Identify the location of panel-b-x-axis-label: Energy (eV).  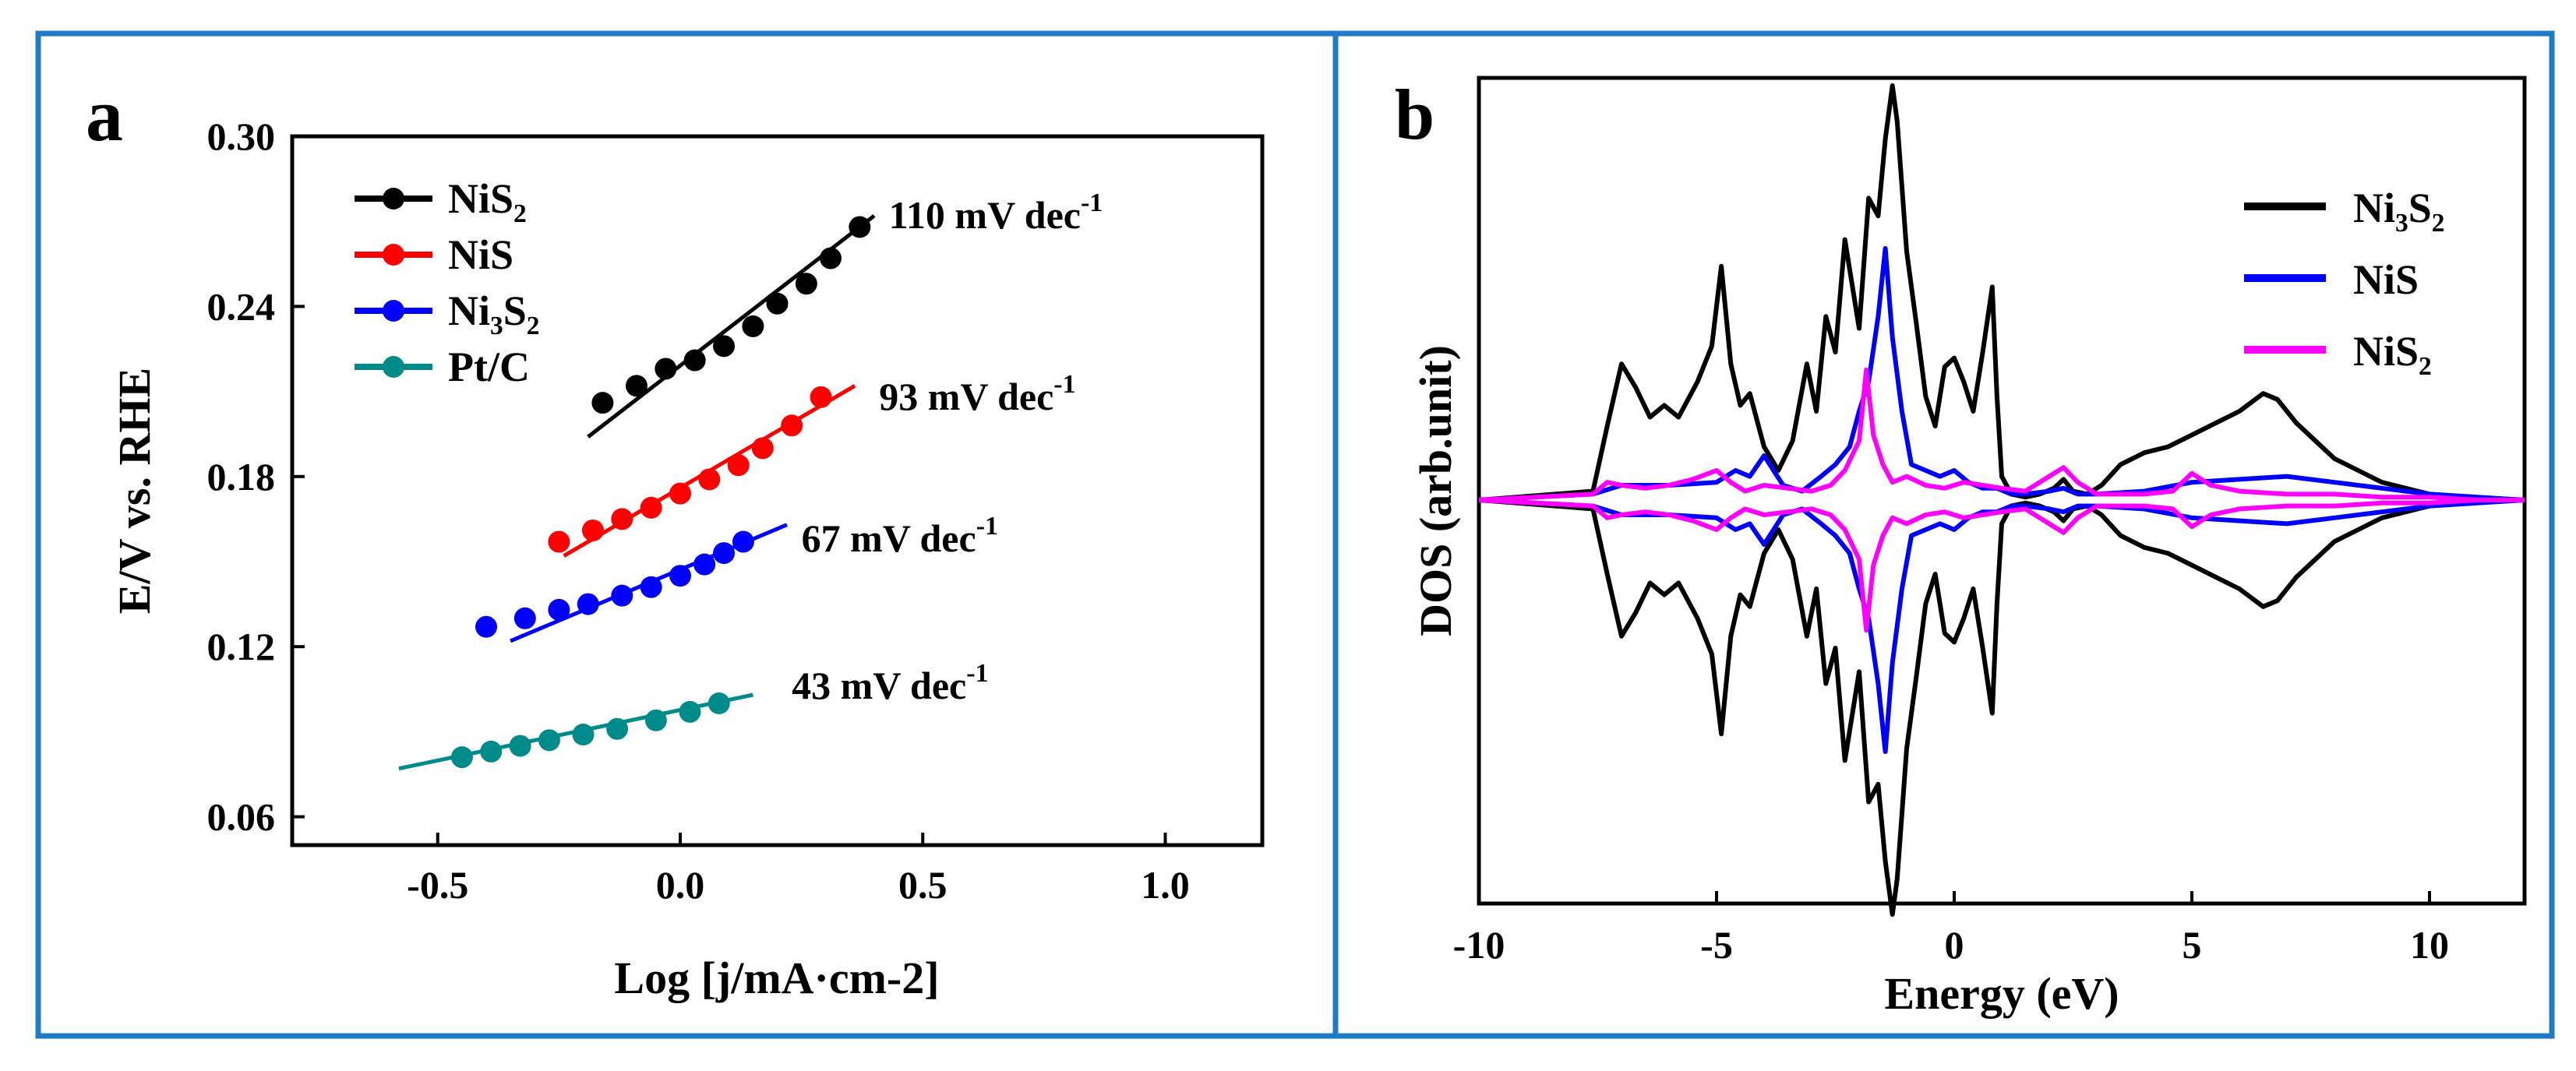
(2001, 993).